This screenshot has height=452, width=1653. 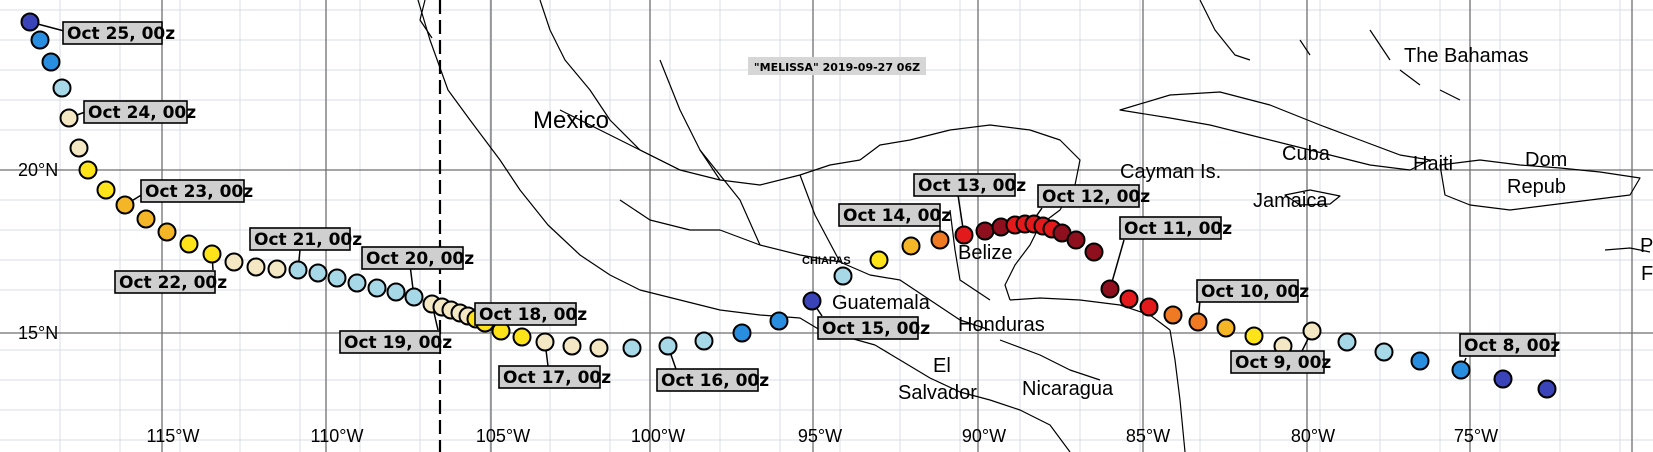 I want to click on label-salvador: Salvador, so click(x=937, y=393).